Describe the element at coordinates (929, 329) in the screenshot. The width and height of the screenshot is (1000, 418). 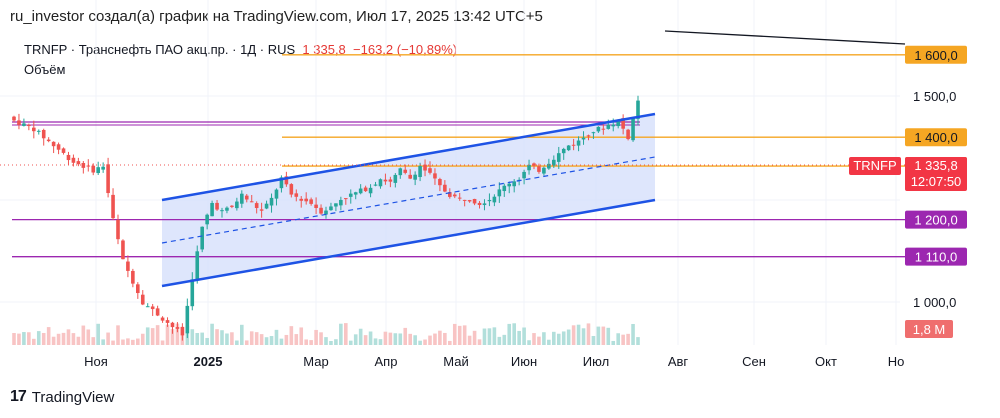
I see `volume-tag-label: 1,8 M` at that location.